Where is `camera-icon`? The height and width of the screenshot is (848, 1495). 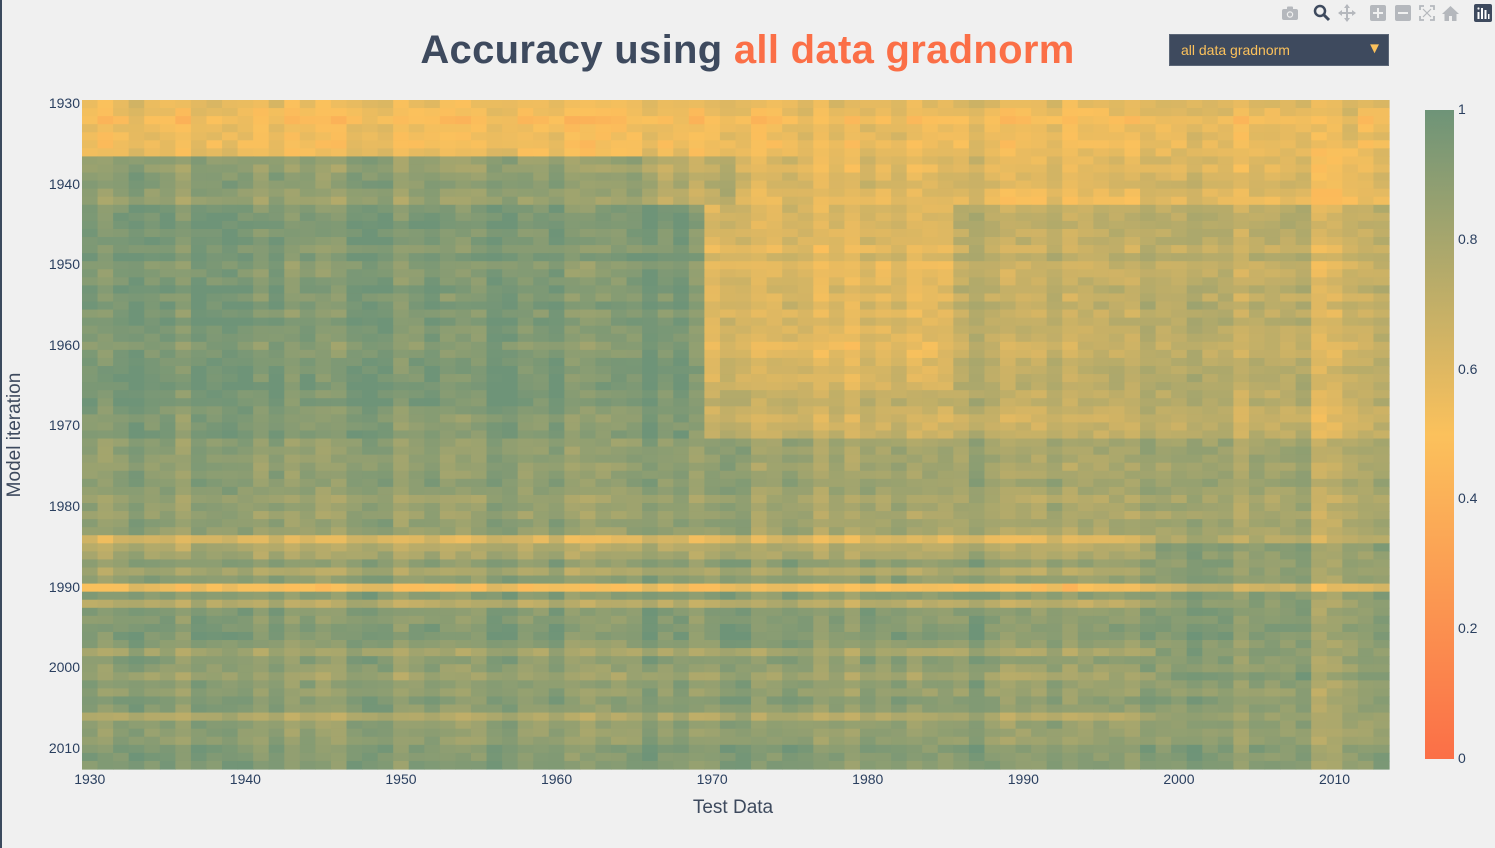 camera-icon is located at coordinates (1290, 13).